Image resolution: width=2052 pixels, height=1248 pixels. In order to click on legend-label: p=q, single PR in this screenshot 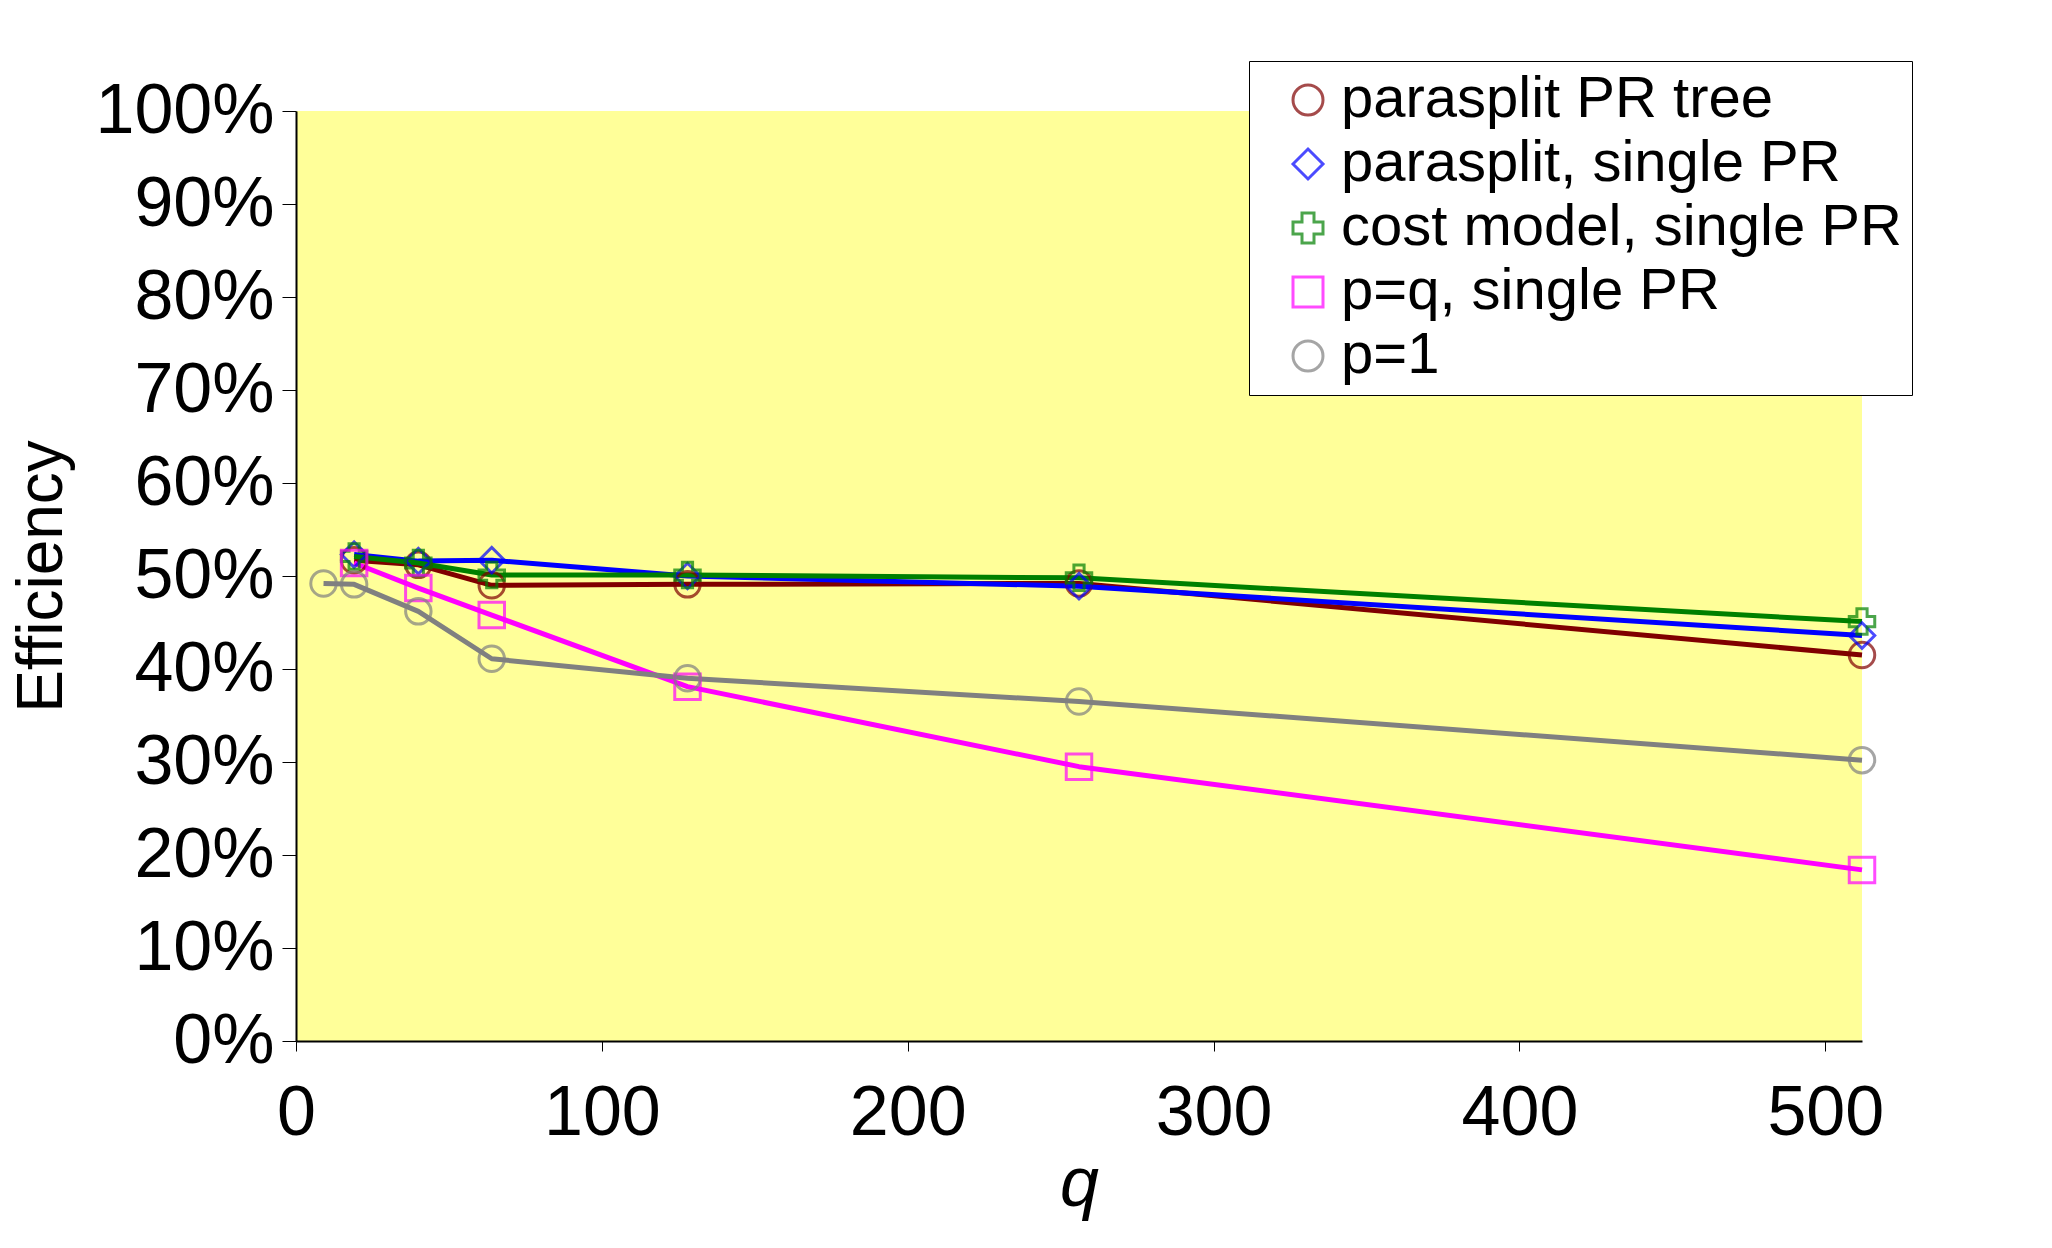, I will do `click(1530, 288)`.